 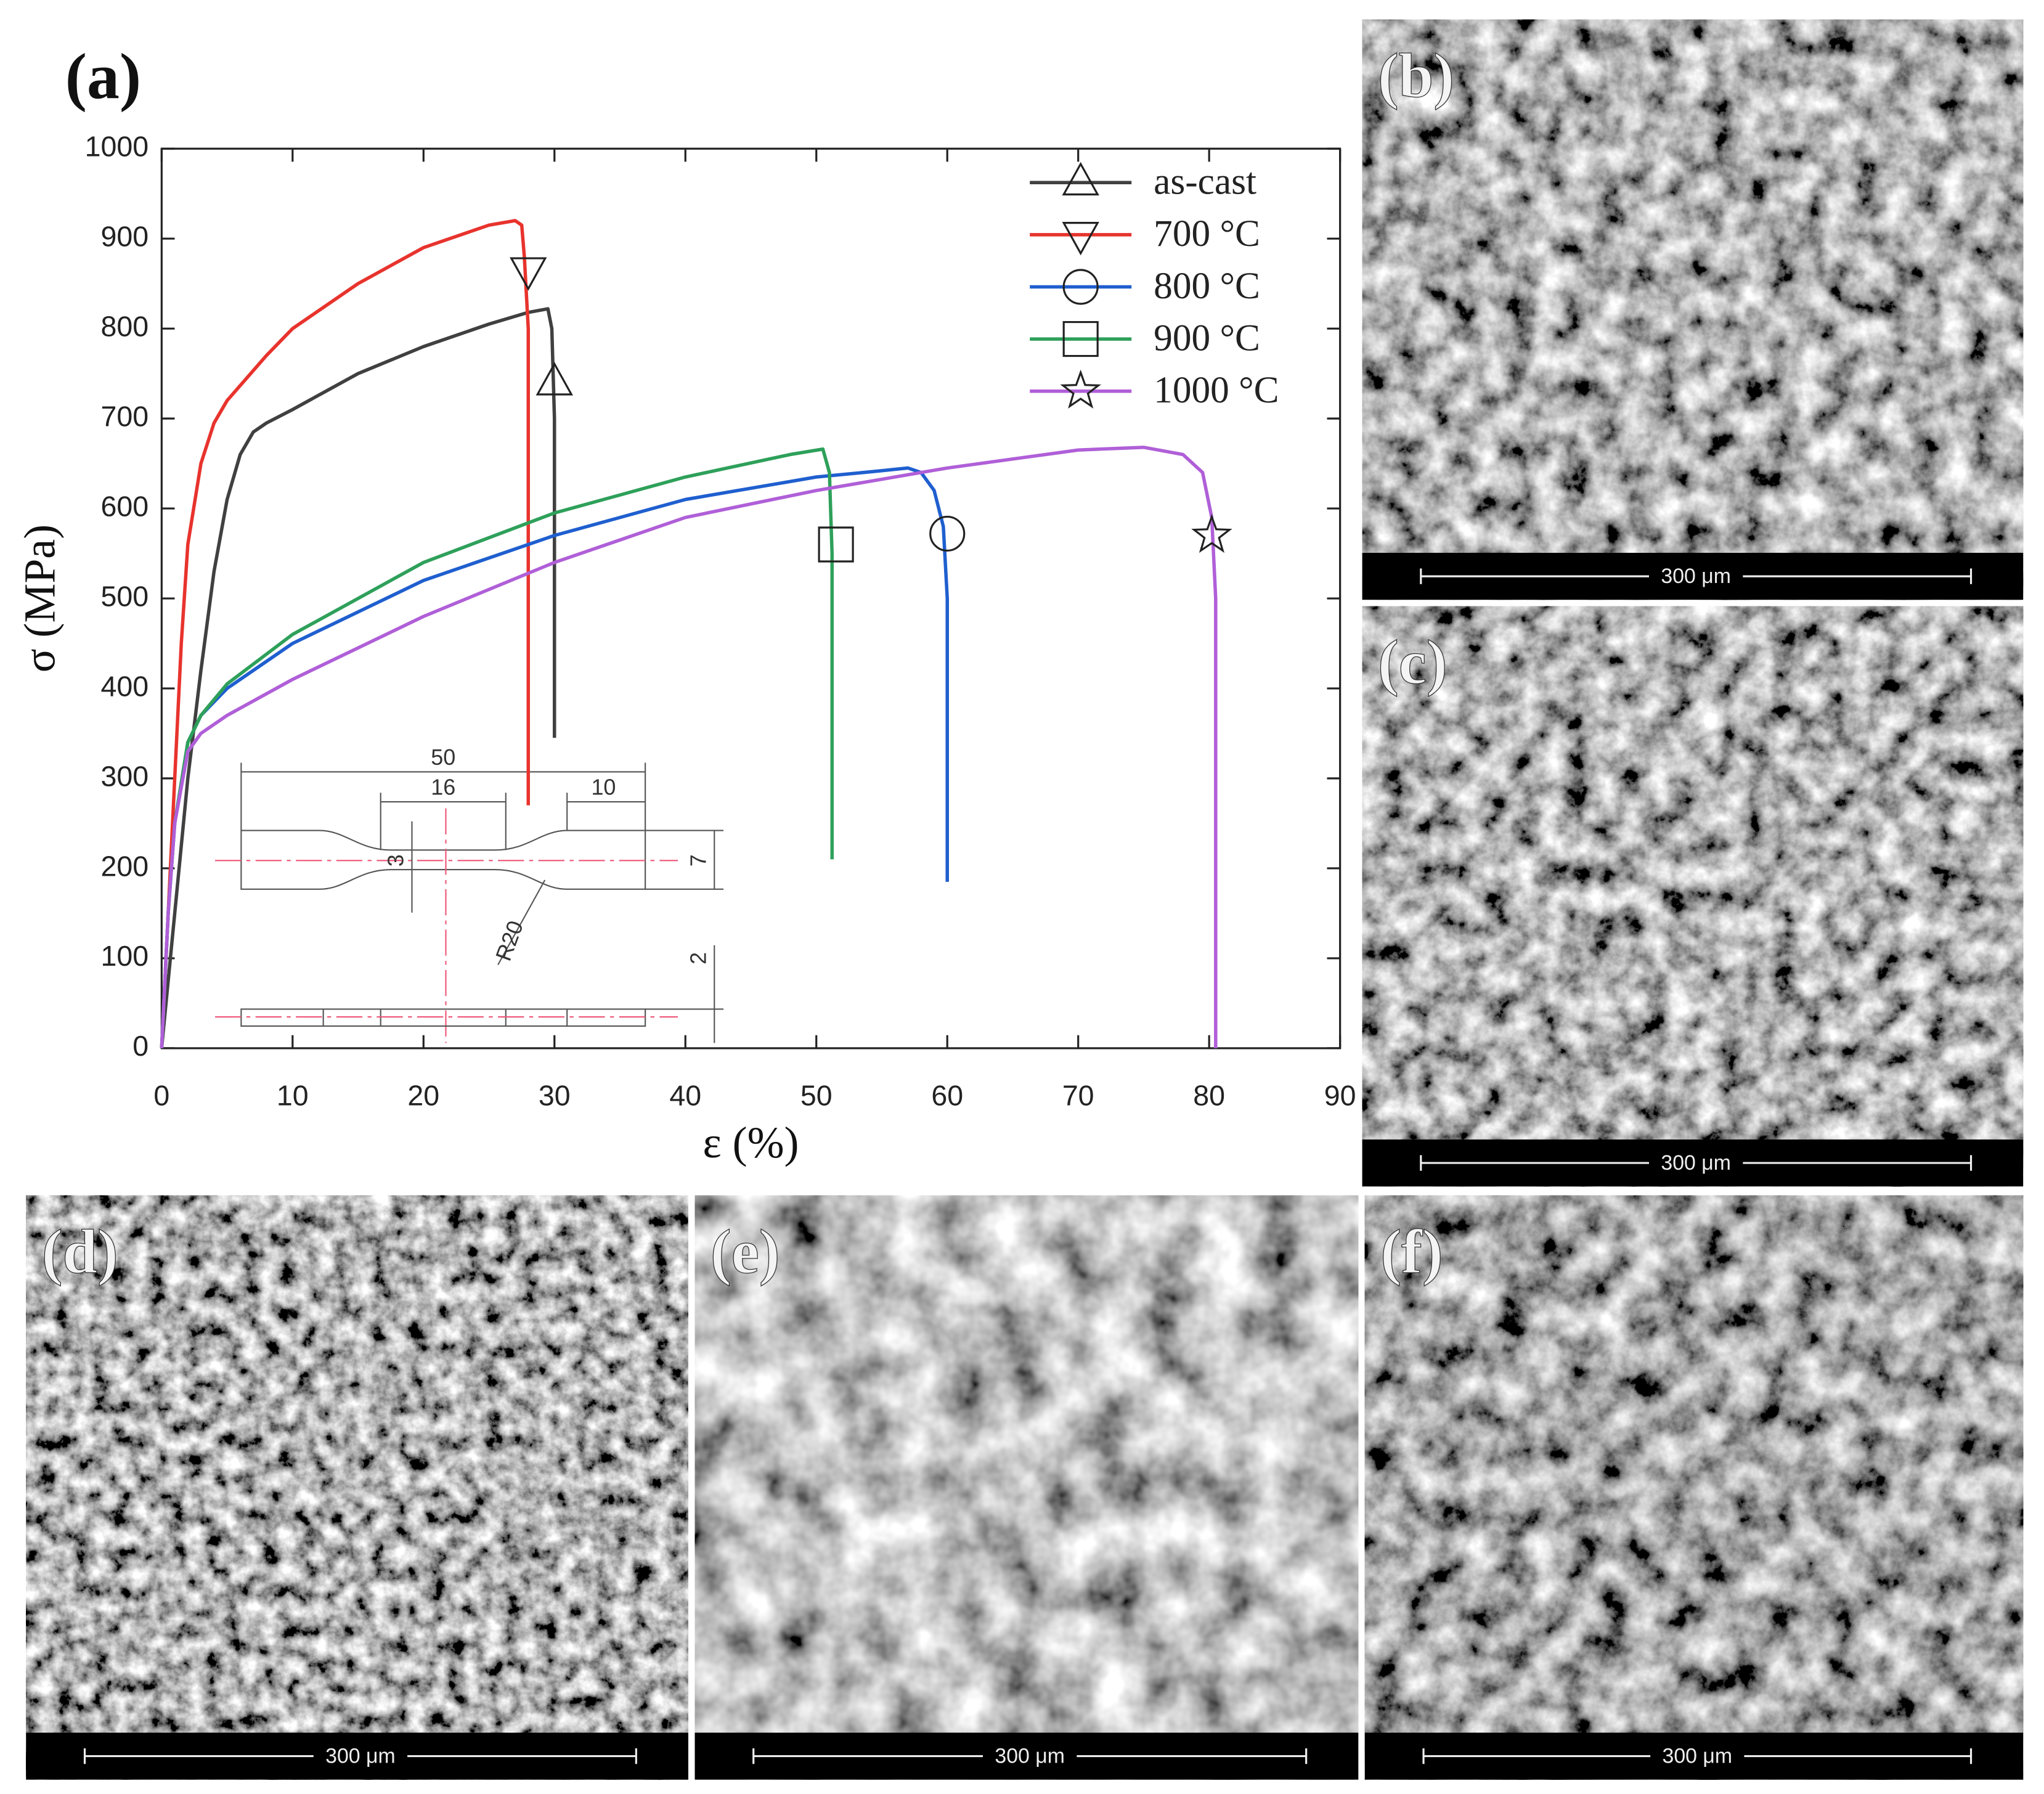 I want to click on x-tick-label: 70, so click(x=1078, y=1096).